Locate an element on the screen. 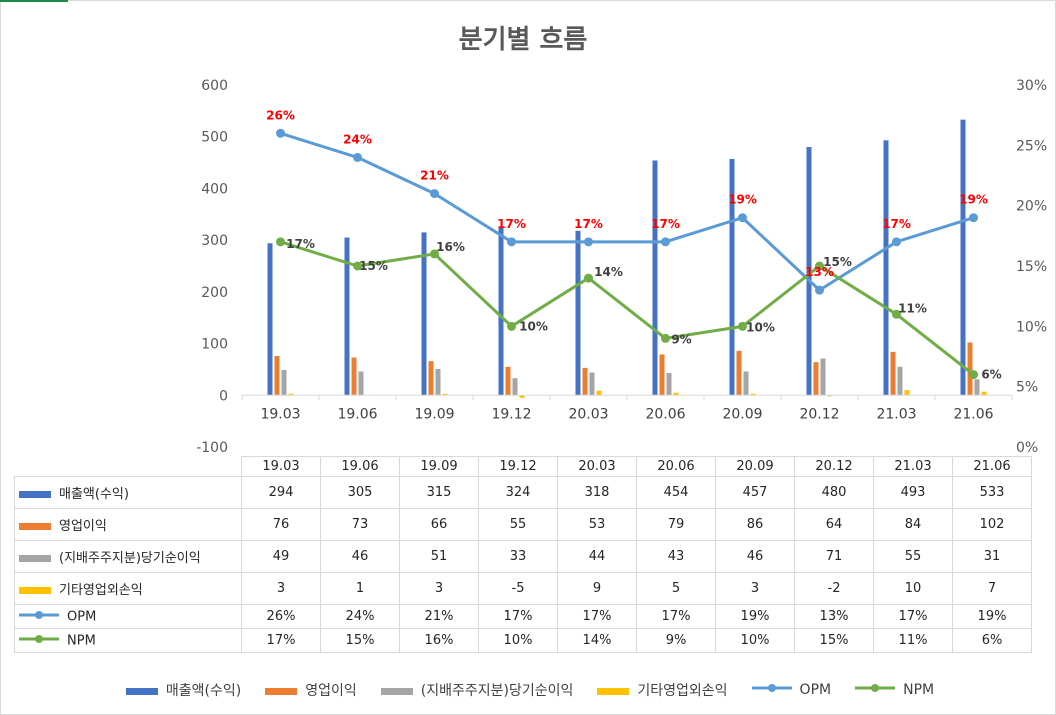 This screenshot has width=1056, height=715. x-tick-label: 20.06 is located at coordinates (665, 414).